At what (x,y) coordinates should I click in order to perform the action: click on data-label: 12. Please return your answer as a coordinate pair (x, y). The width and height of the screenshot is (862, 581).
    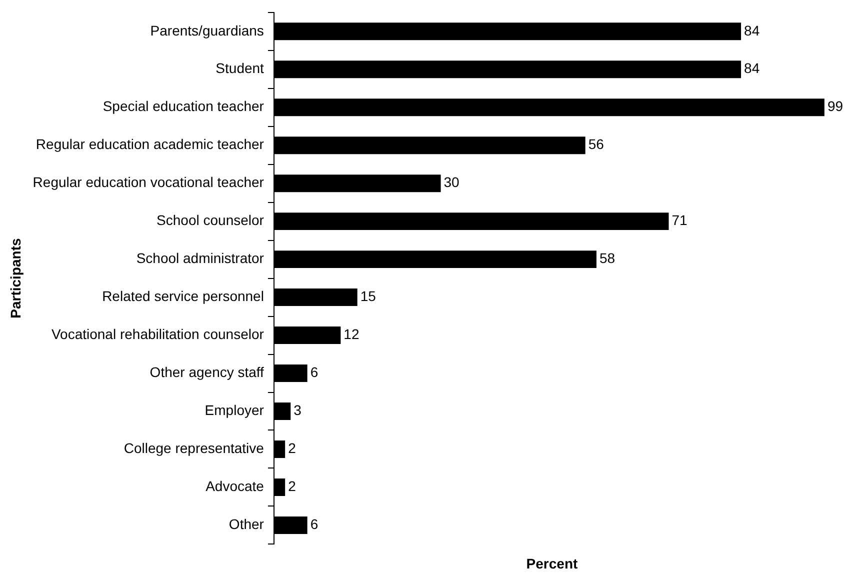
    Looking at the image, I should click on (352, 334).